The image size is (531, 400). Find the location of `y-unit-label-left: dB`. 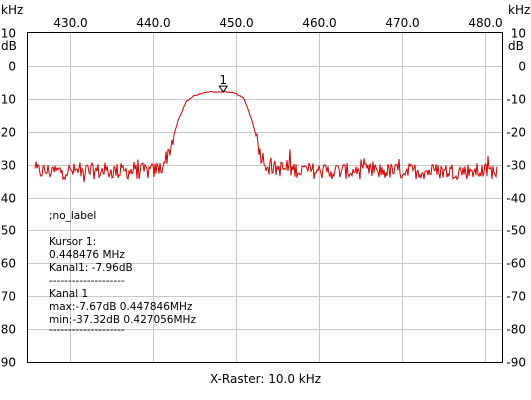

y-unit-label-left: dB is located at coordinates (9, 46).